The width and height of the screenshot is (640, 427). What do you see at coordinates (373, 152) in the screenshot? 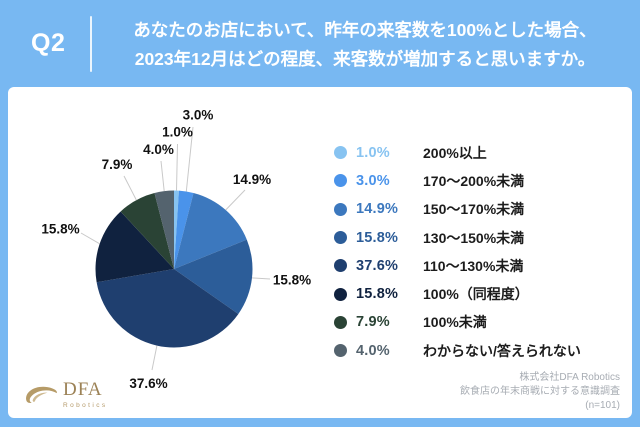
I see `legend-percent: 1.0%` at bounding box center [373, 152].